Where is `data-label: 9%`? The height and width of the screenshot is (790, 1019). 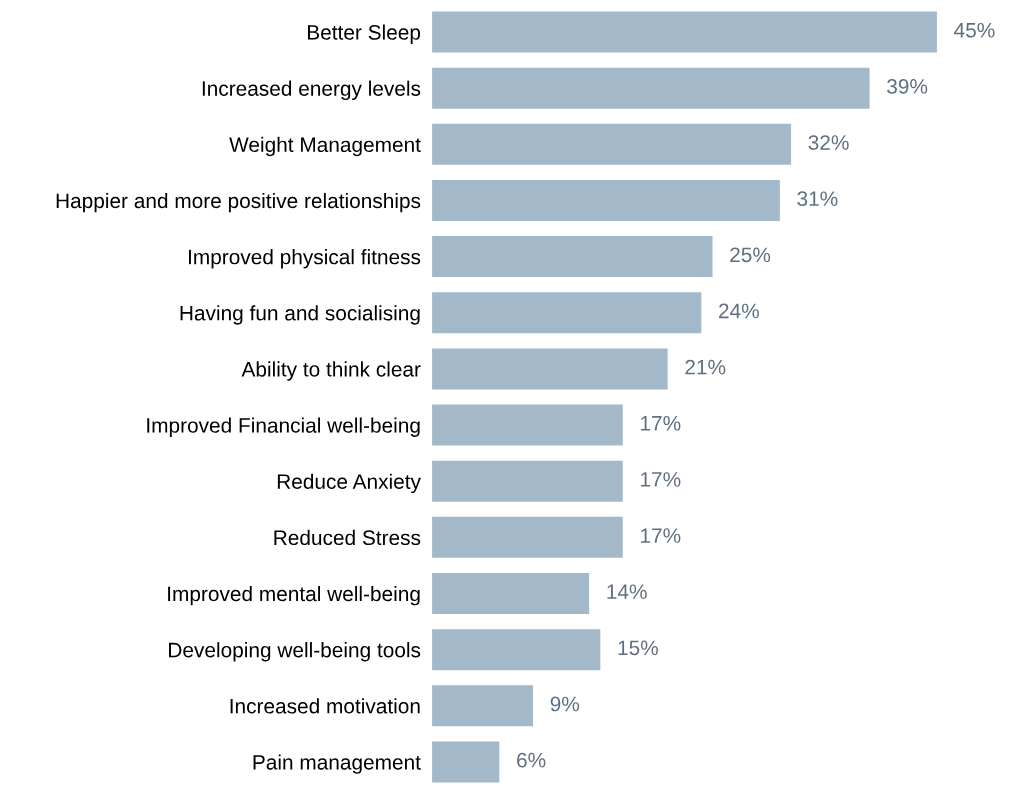 data-label: 9% is located at coordinates (565, 704).